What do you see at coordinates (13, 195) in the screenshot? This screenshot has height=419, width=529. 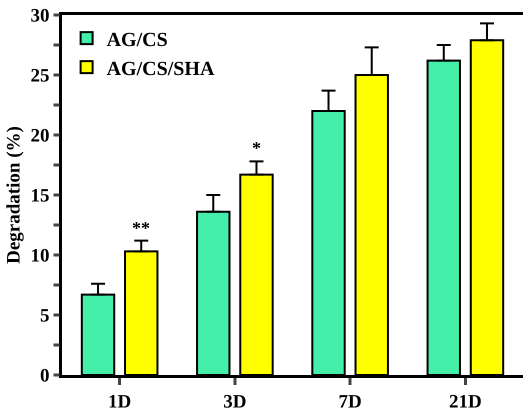 I see `y-axis-title: Degradation (%)` at bounding box center [13, 195].